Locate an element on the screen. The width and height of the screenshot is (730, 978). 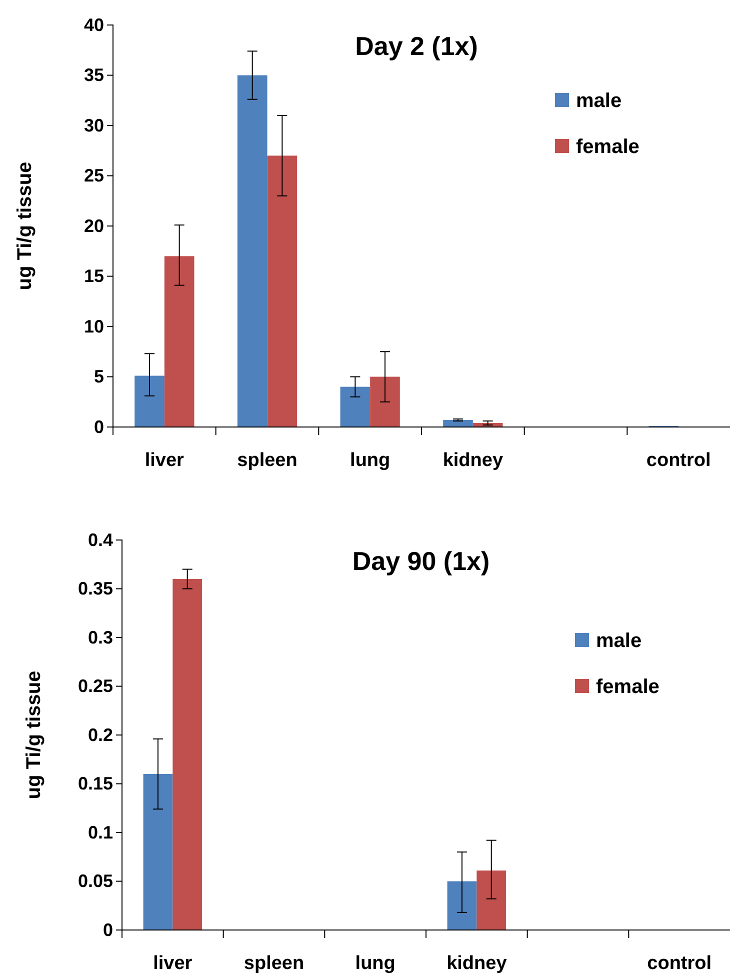
y-tick-label: 0.4 is located at coordinates (100, 540).